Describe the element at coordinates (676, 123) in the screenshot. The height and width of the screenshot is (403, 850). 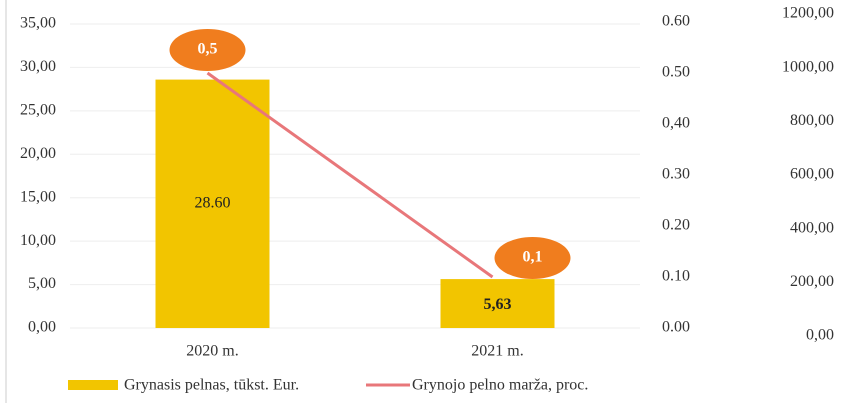
I see `y2-tick-label: 0,40` at that location.